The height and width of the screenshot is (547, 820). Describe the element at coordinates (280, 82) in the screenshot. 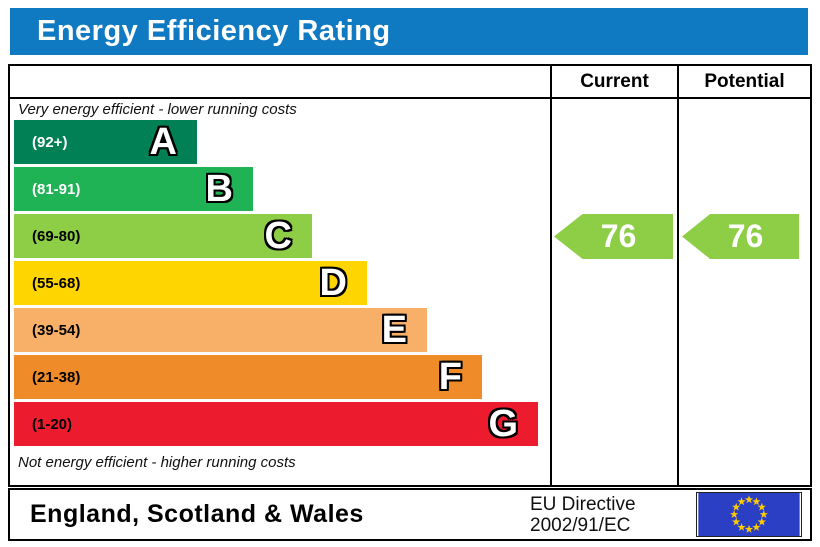

I see `bands-column-header` at that location.